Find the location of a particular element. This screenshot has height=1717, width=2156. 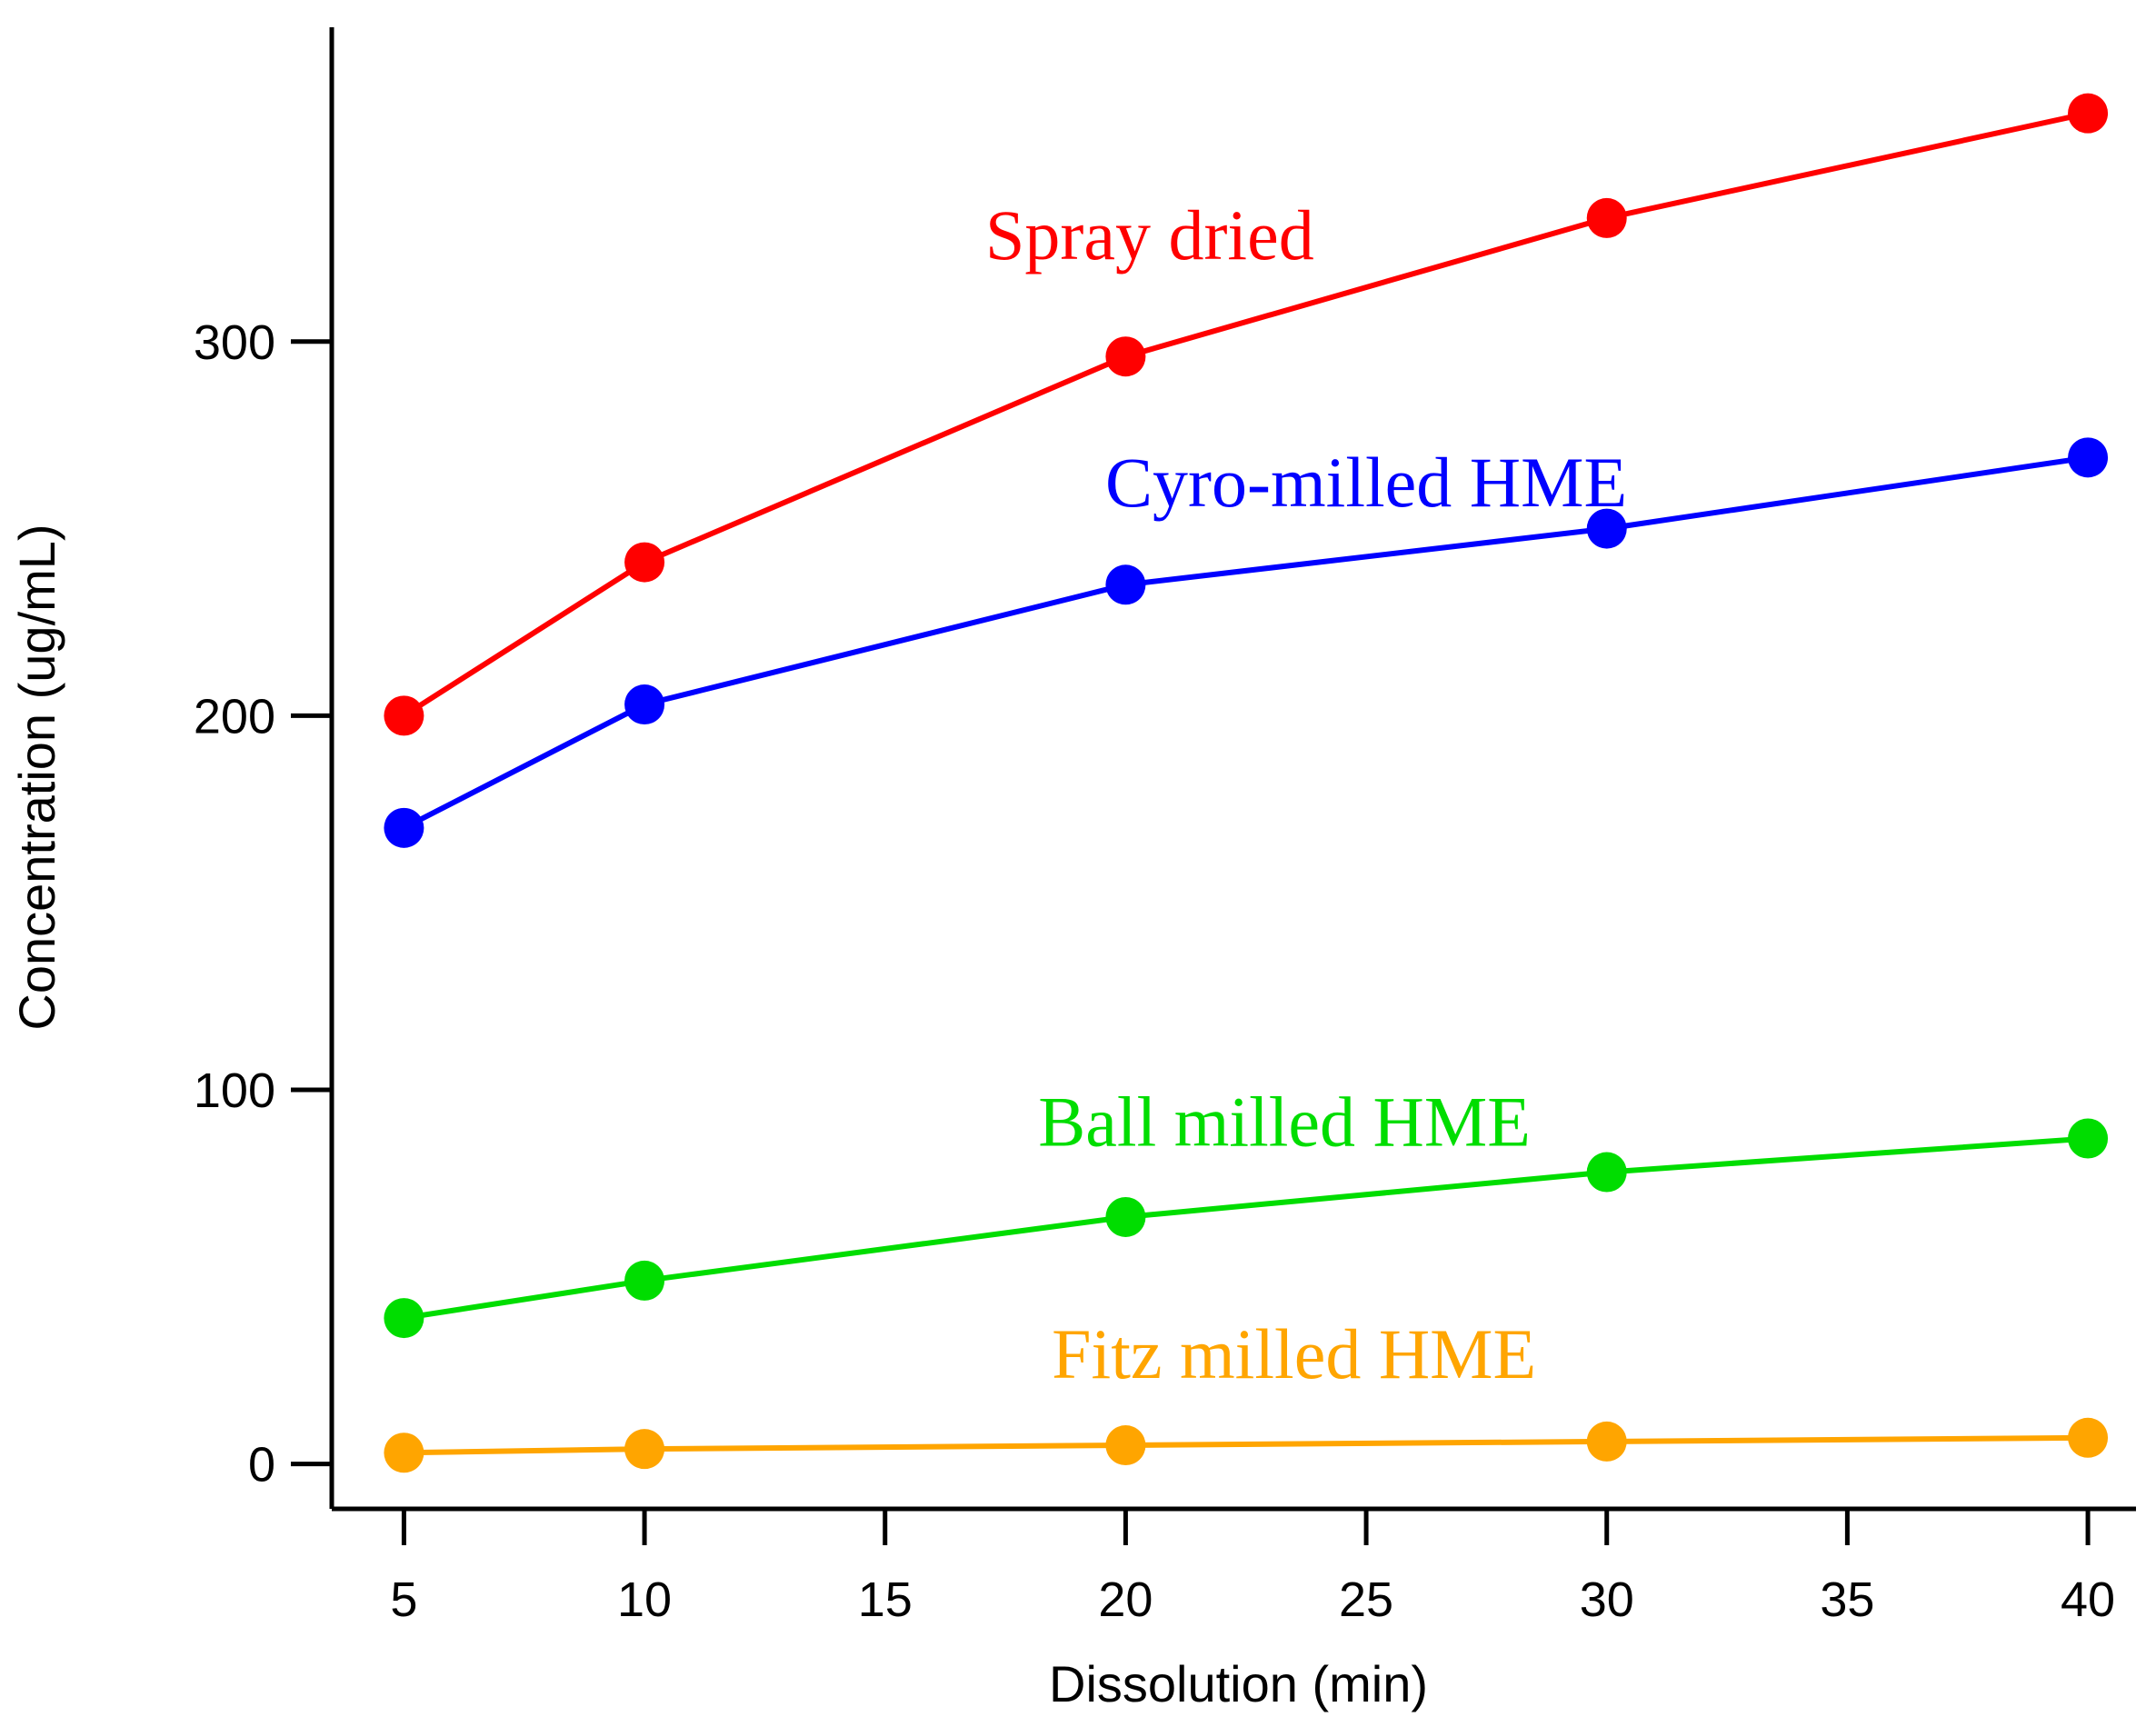

series-label-fitz-milled-hme: Fitz milled HME is located at coordinates (1294, 1353).